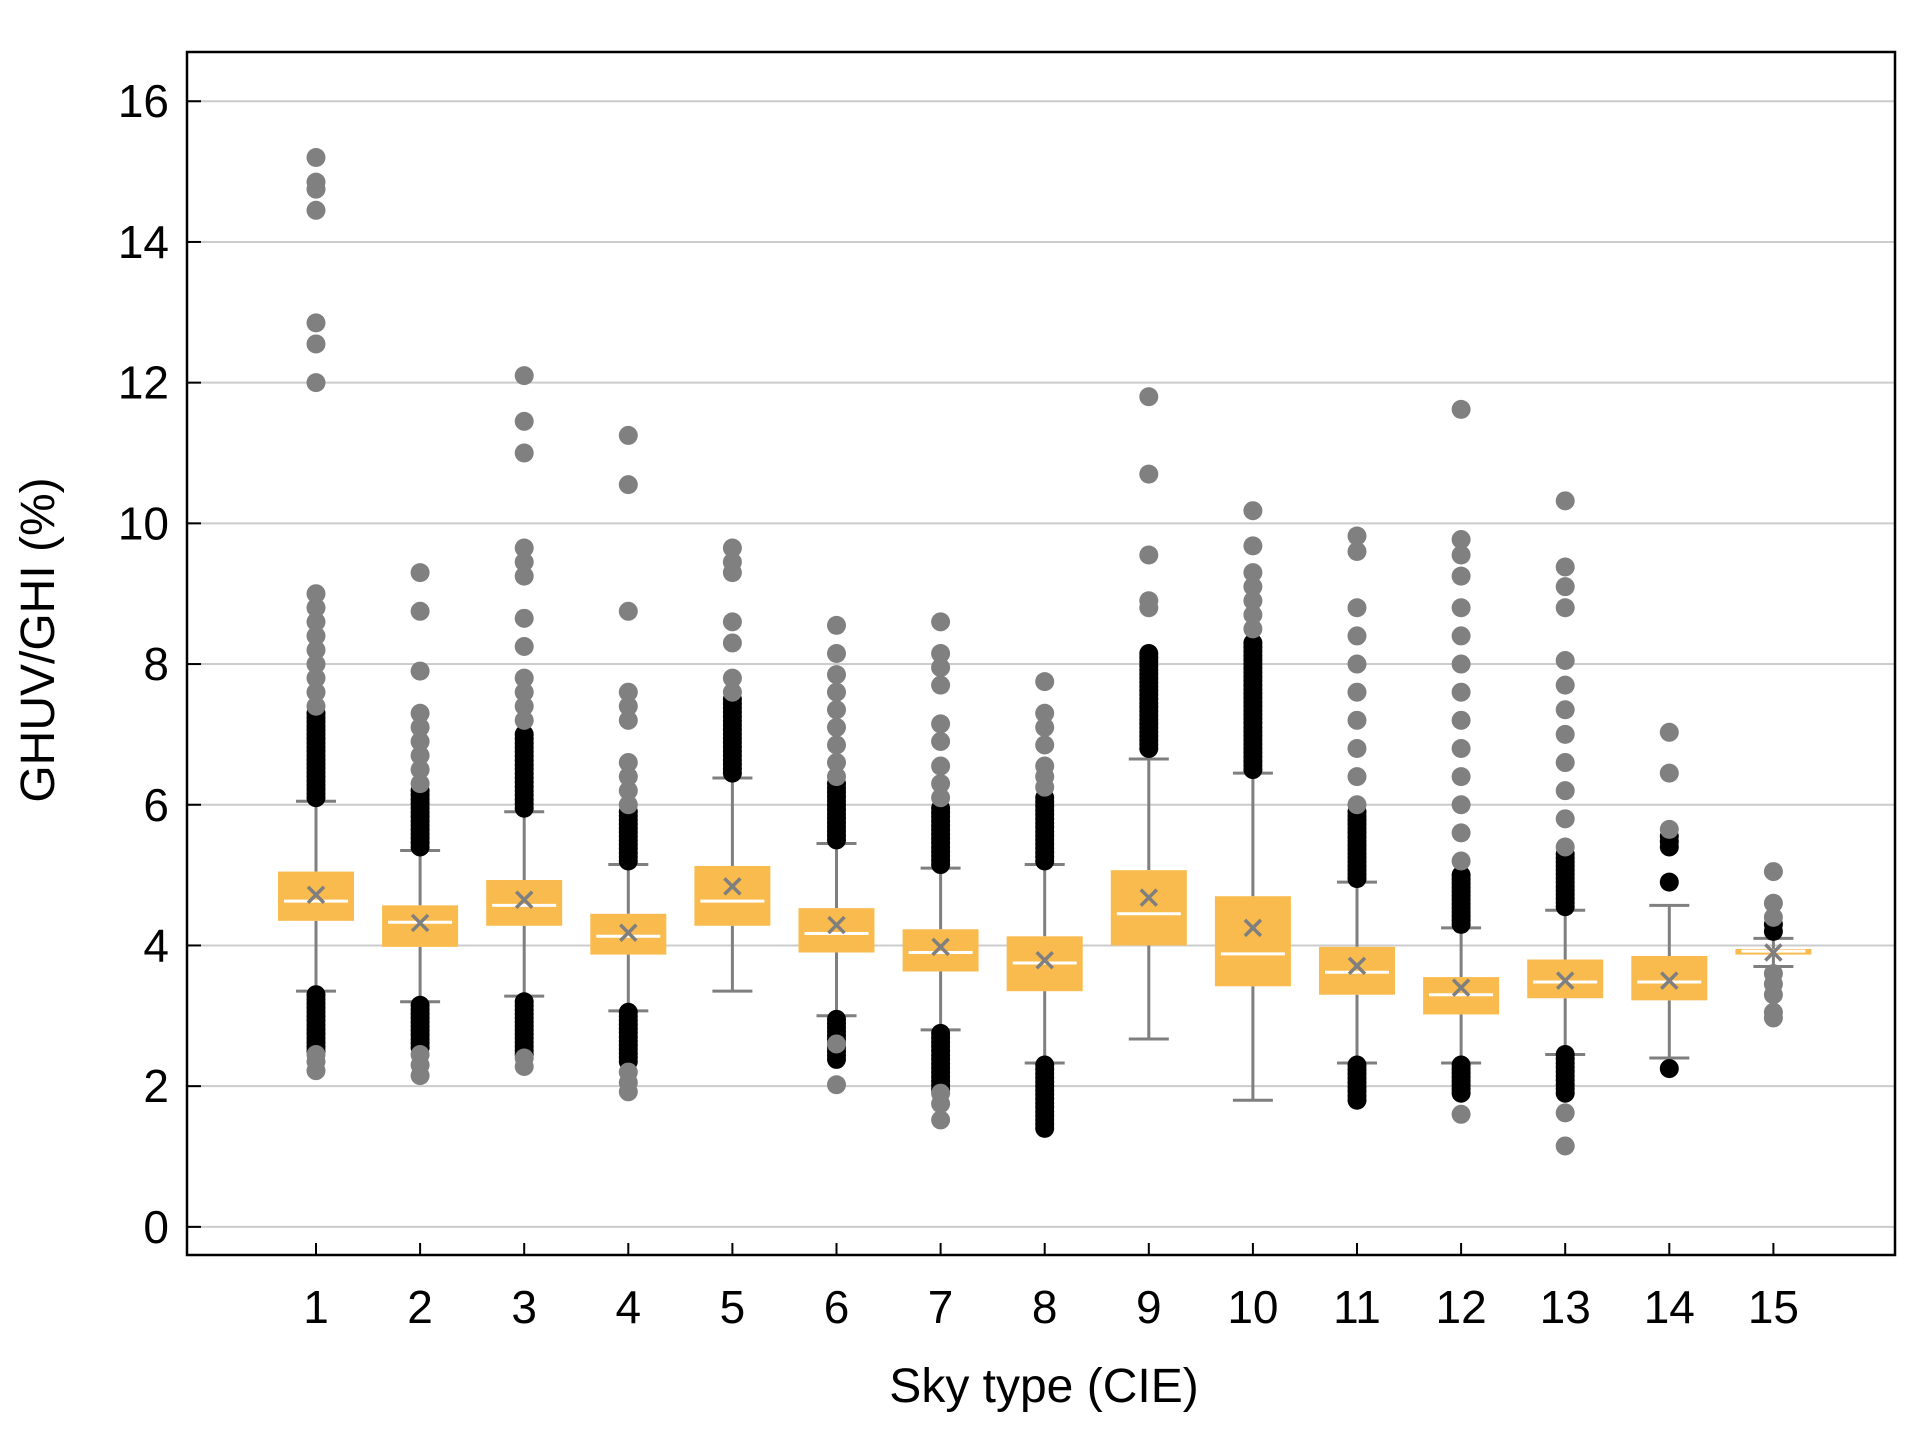  I want to click on y-tick-label-2: 2, so click(156, 1086).